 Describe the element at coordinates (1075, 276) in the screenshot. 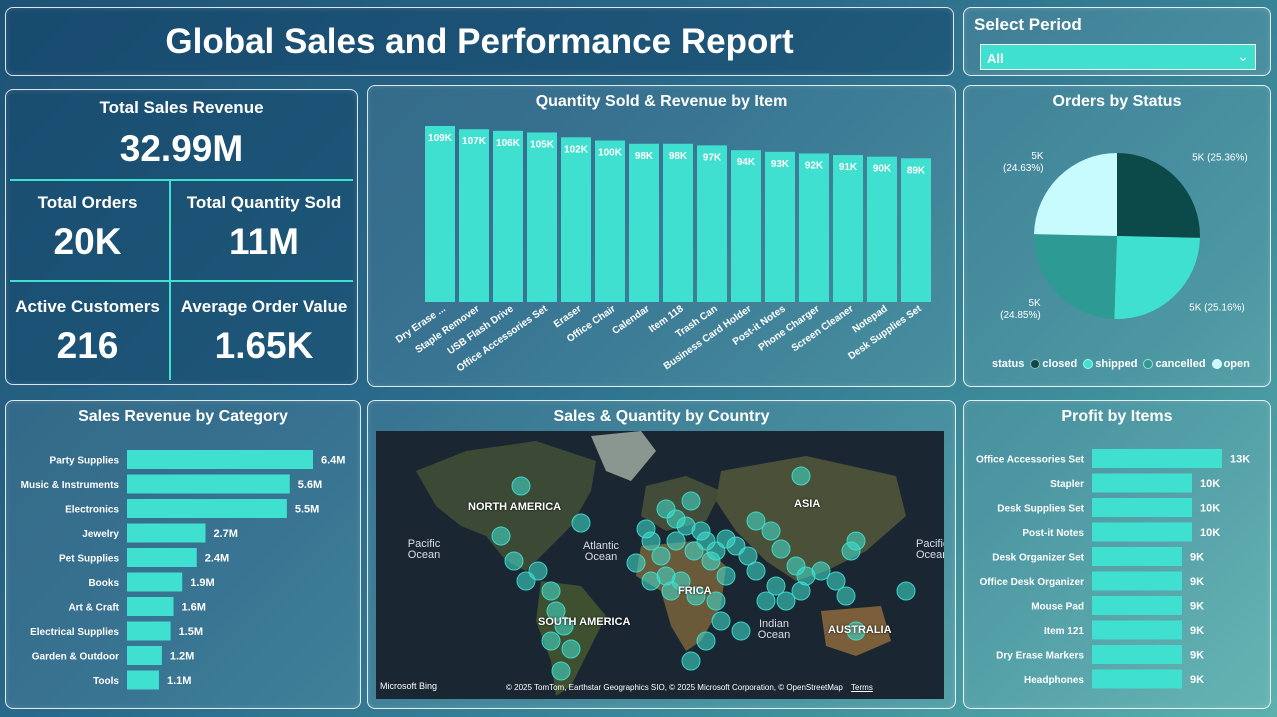

I see `pie-slice-cancelled` at that location.